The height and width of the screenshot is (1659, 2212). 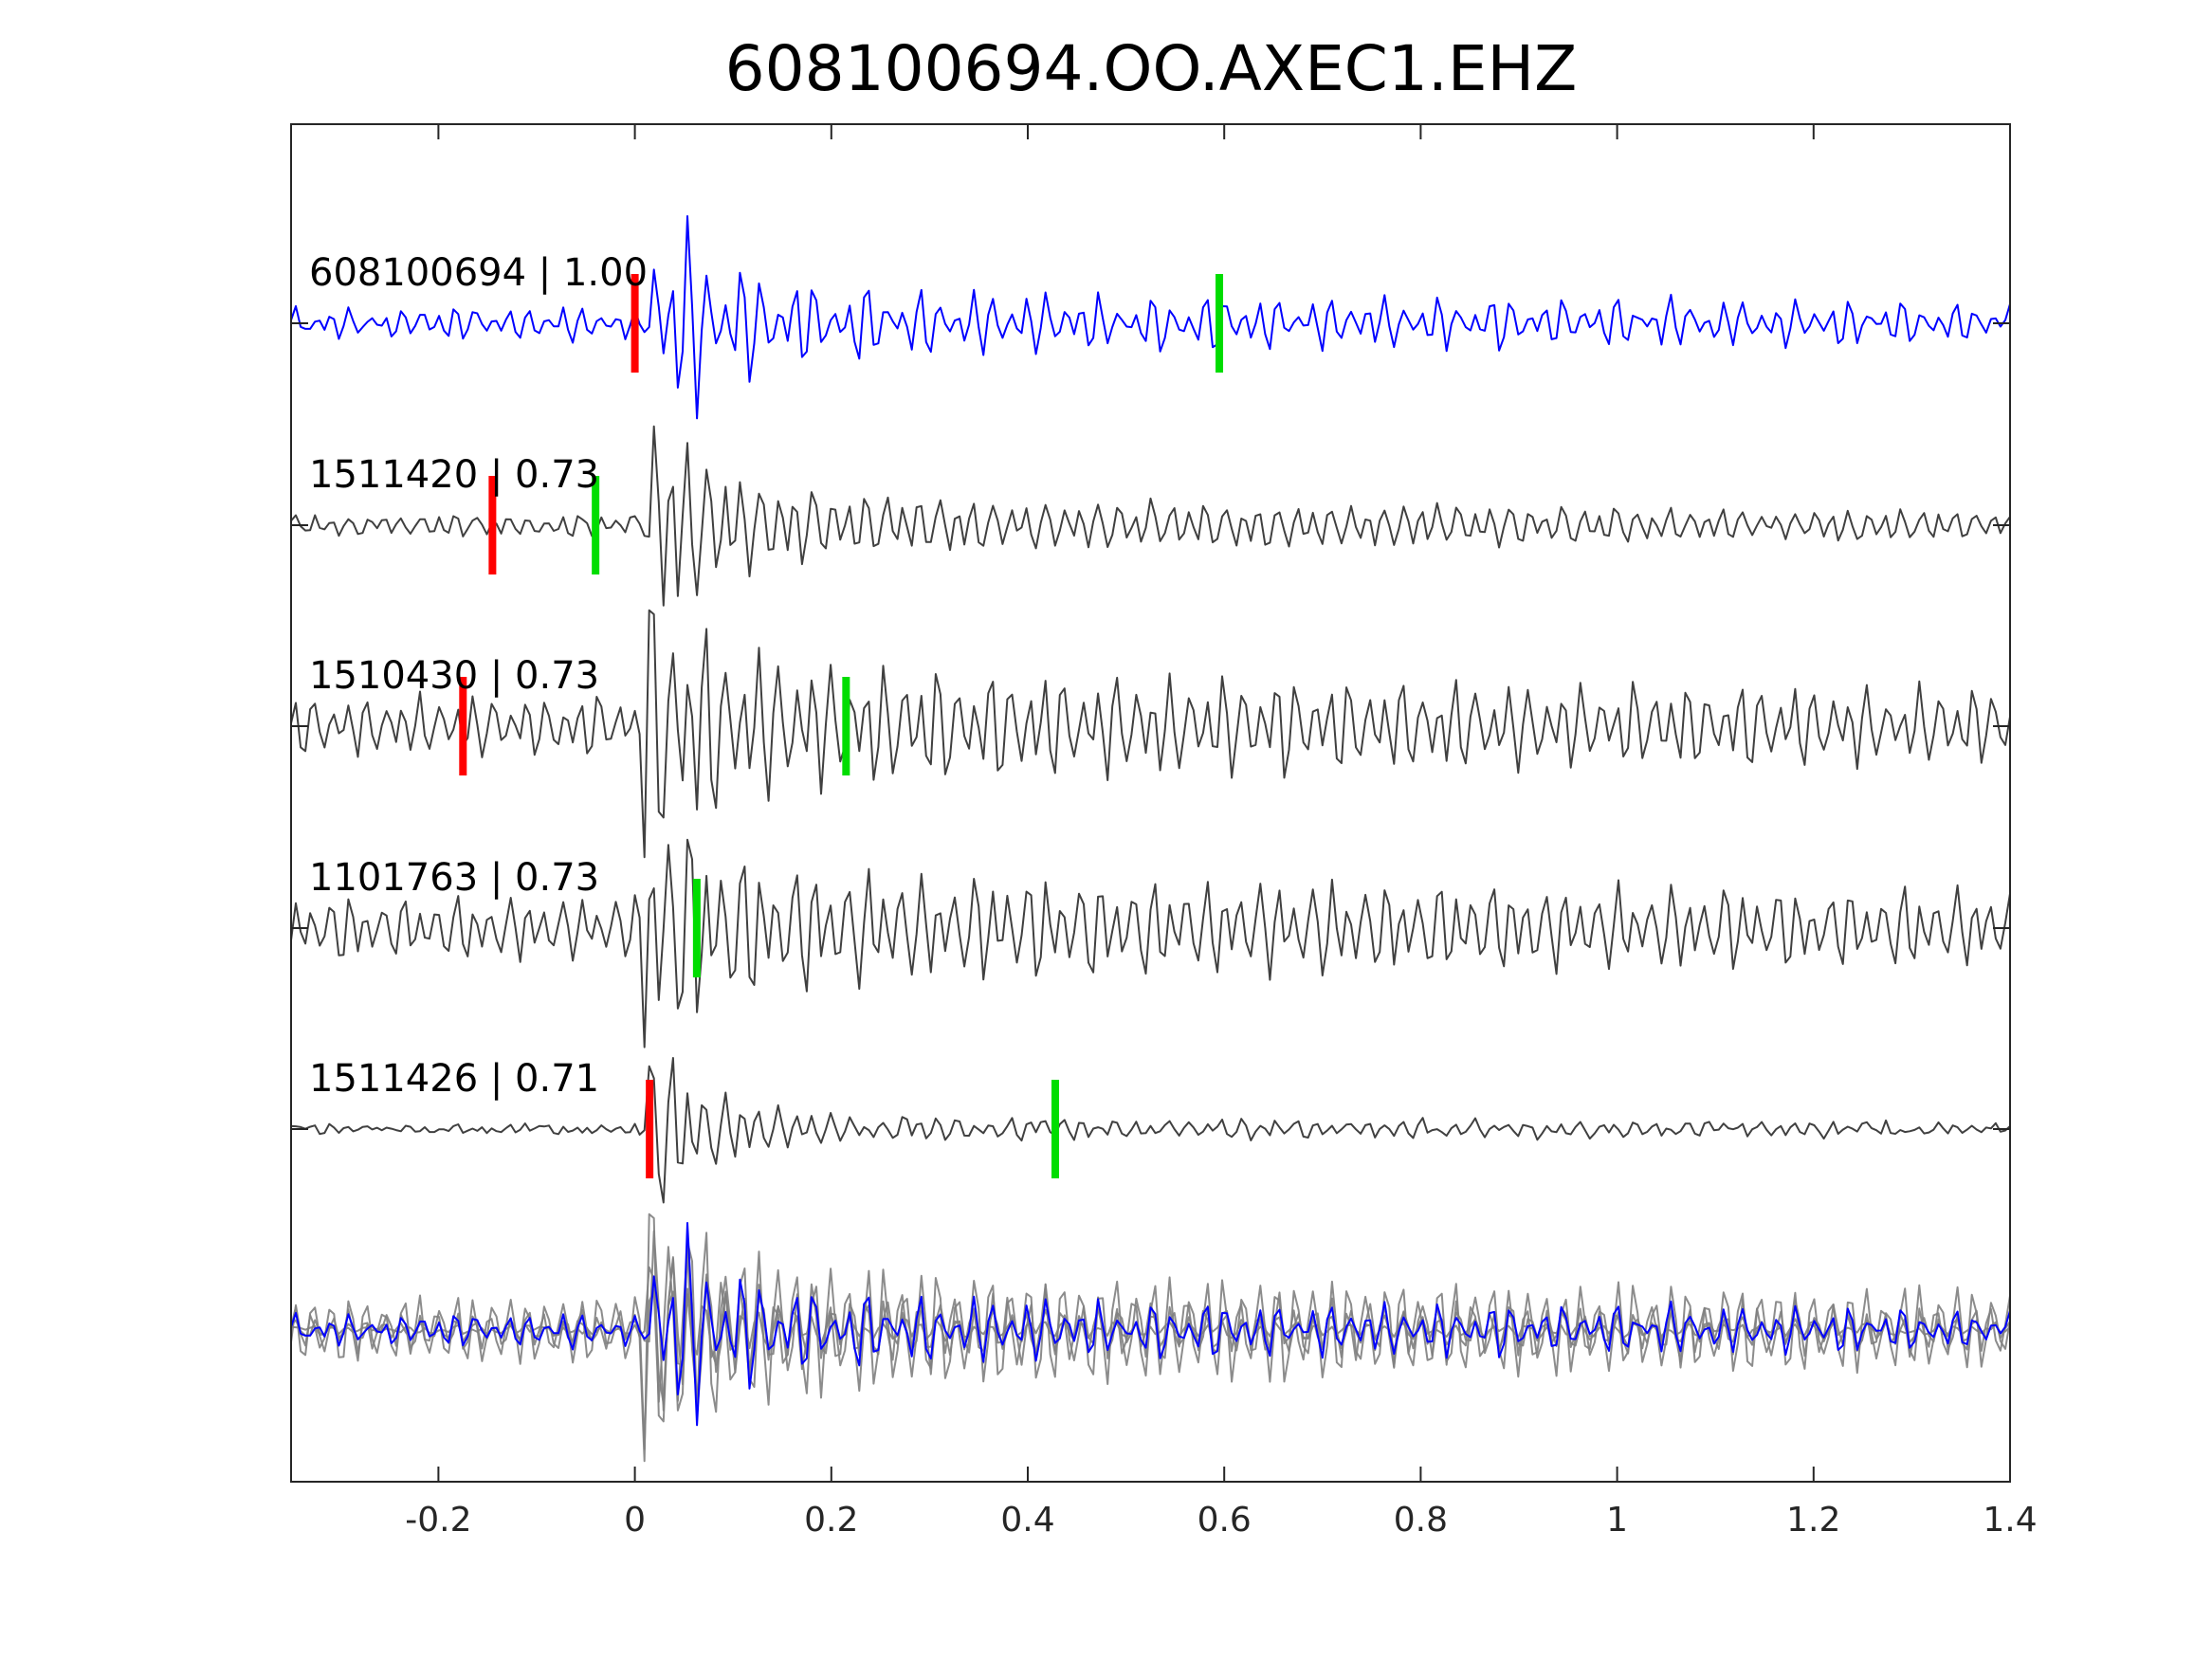 I want to click on x-tick-label: 1.2, so click(x=1813, y=1520).